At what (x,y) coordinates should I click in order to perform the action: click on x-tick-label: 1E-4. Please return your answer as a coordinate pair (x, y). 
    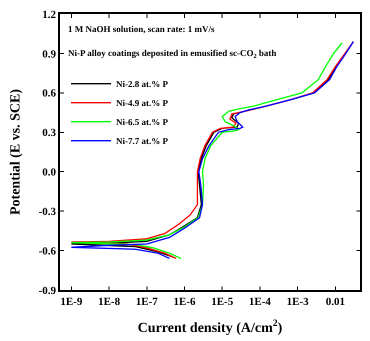
    Looking at the image, I should click on (260, 302).